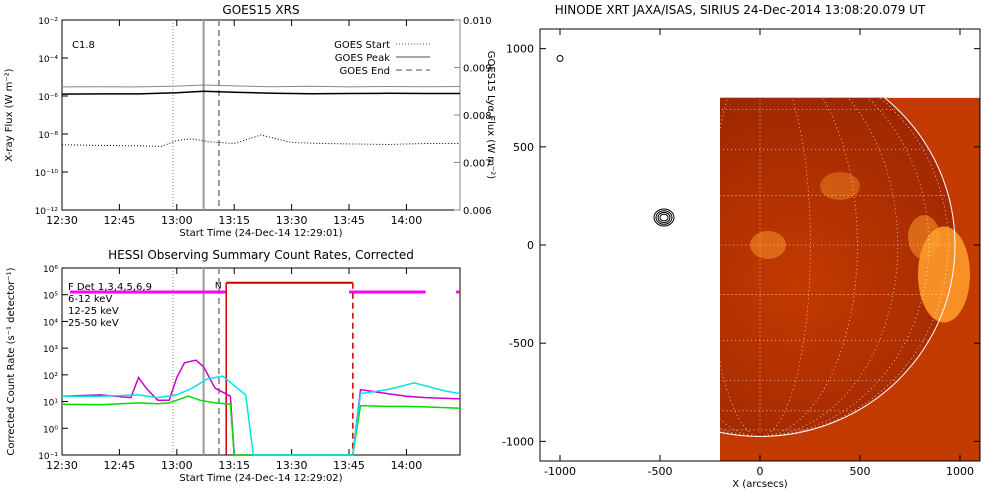  Describe the element at coordinates (260, 10) in the screenshot. I see `goes-title: GOES15 XRS` at that location.